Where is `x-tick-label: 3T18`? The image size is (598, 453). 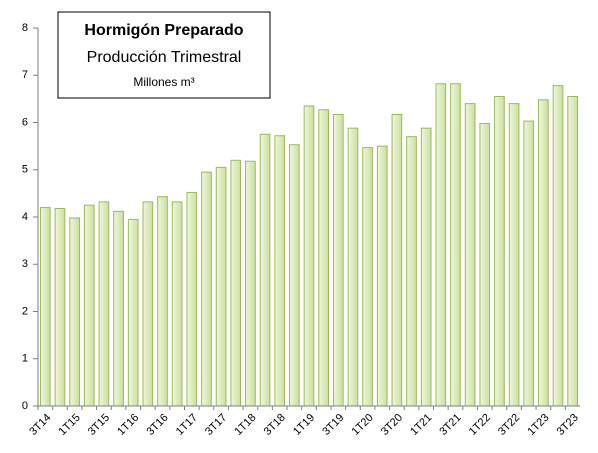
x-tick-label: 3T18 is located at coordinates (275, 425).